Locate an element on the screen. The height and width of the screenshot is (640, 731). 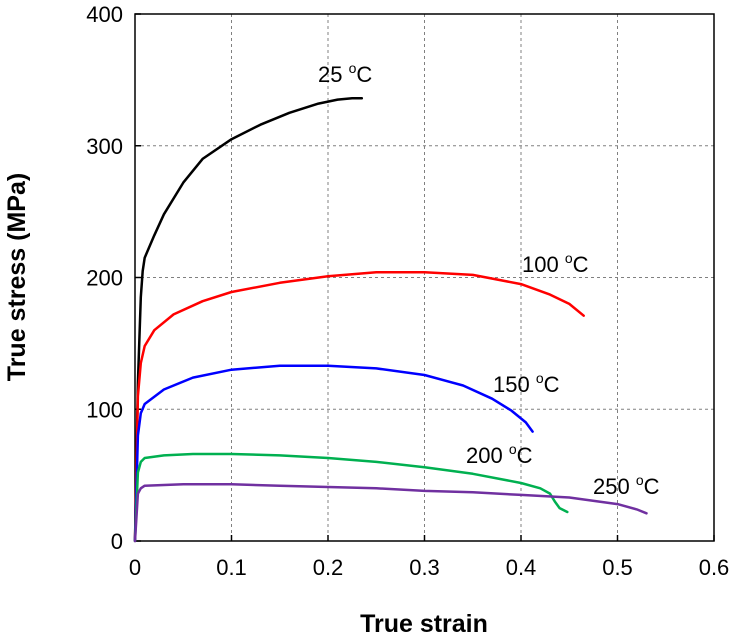
x-tick-label: 0.3 is located at coordinates (424, 567).